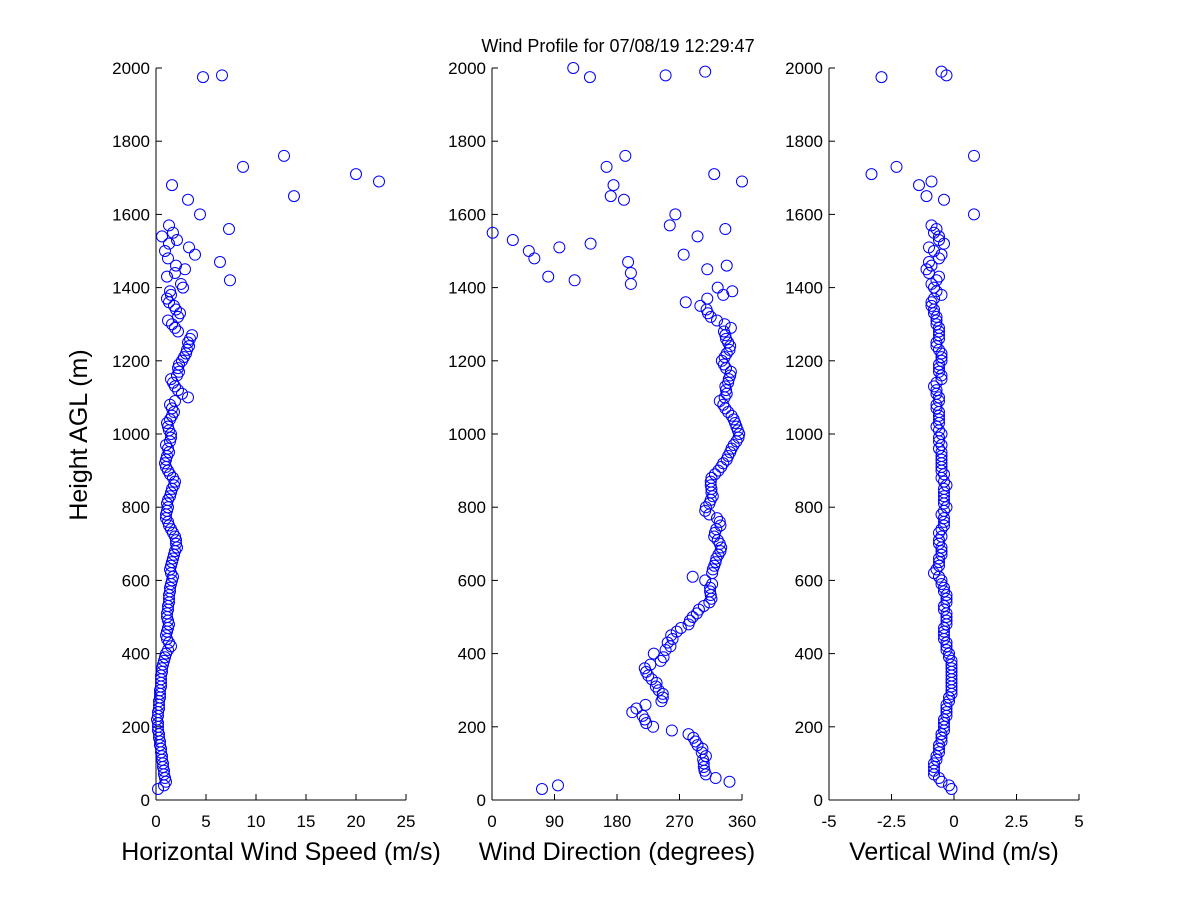 The image size is (1200, 900). What do you see at coordinates (136, 507) in the screenshot?
I see `y-tick-label: 800` at bounding box center [136, 507].